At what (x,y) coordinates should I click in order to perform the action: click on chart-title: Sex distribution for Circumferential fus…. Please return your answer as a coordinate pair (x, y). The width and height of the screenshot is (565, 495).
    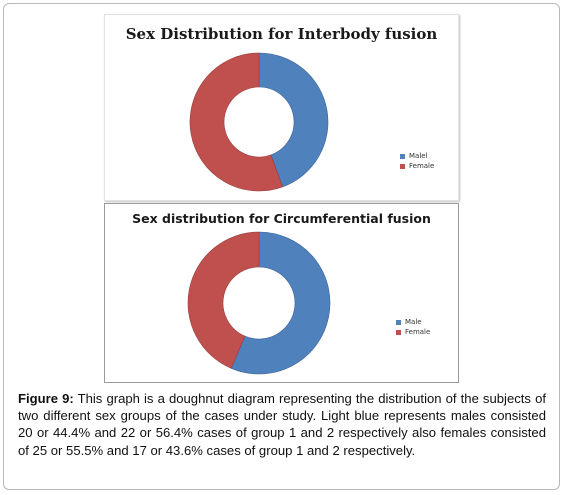
    Looking at the image, I should click on (281, 218).